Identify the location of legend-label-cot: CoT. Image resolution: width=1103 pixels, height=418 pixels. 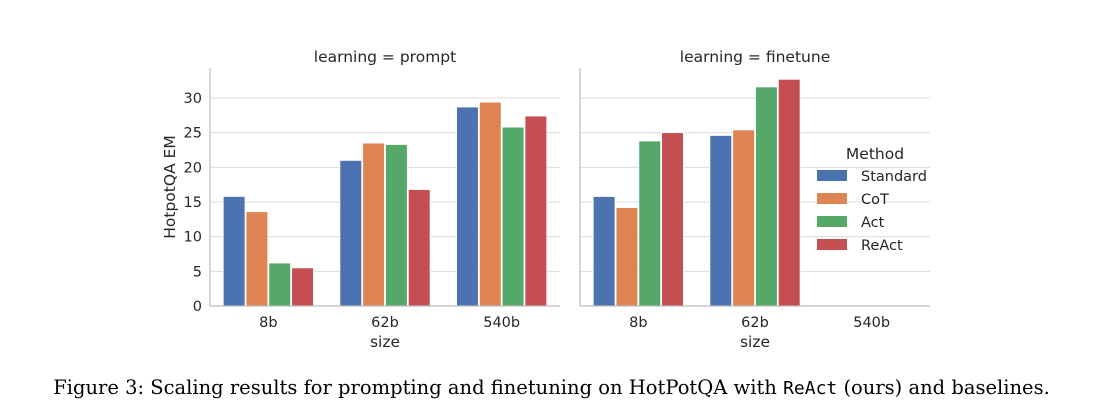
(875, 200).